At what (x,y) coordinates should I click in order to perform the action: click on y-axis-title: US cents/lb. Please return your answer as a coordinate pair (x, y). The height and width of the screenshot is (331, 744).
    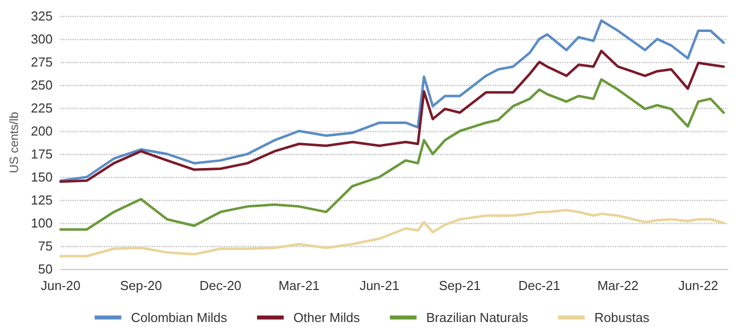
    Looking at the image, I should click on (14, 142).